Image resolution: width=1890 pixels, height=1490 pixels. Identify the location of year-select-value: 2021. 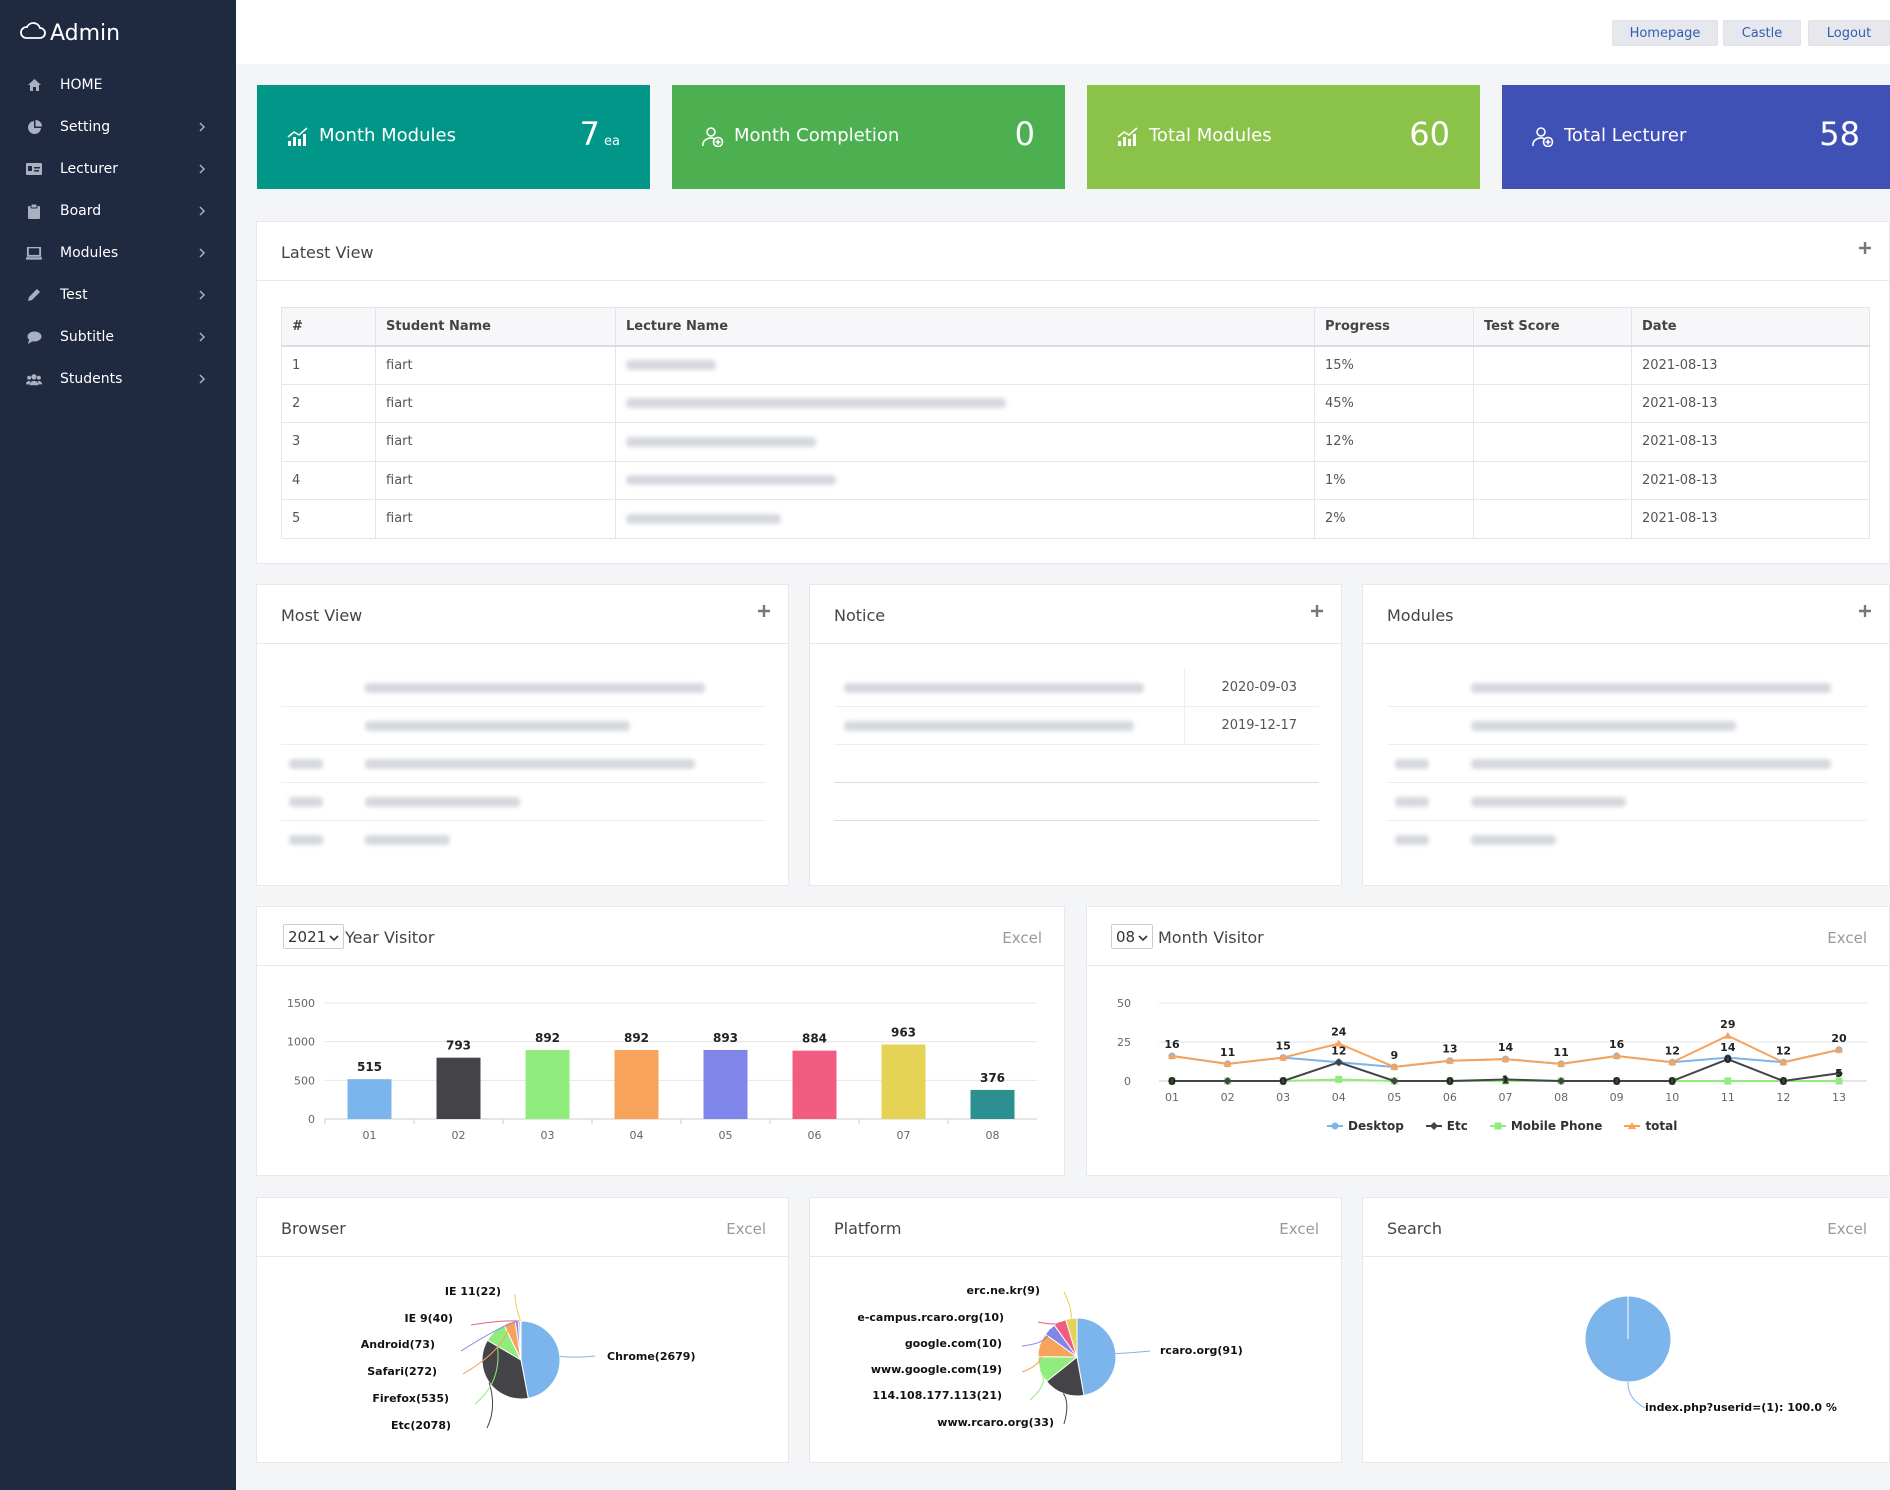
(307, 936).